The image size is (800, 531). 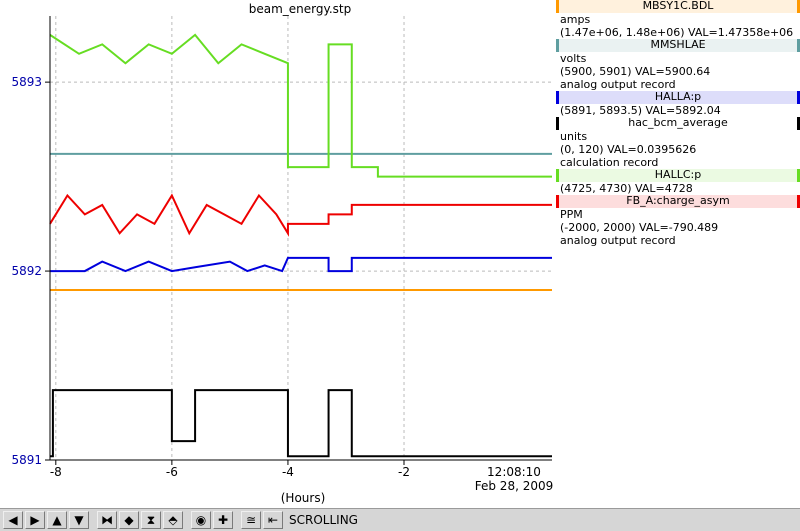 I want to click on x-tick-label: -4, so click(x=288, y=472).